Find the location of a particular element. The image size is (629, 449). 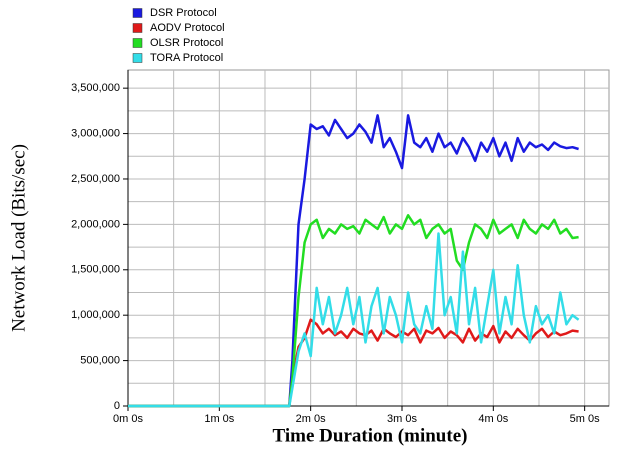

legend-label: DSR Protocol is located at coordinates (183, 13).